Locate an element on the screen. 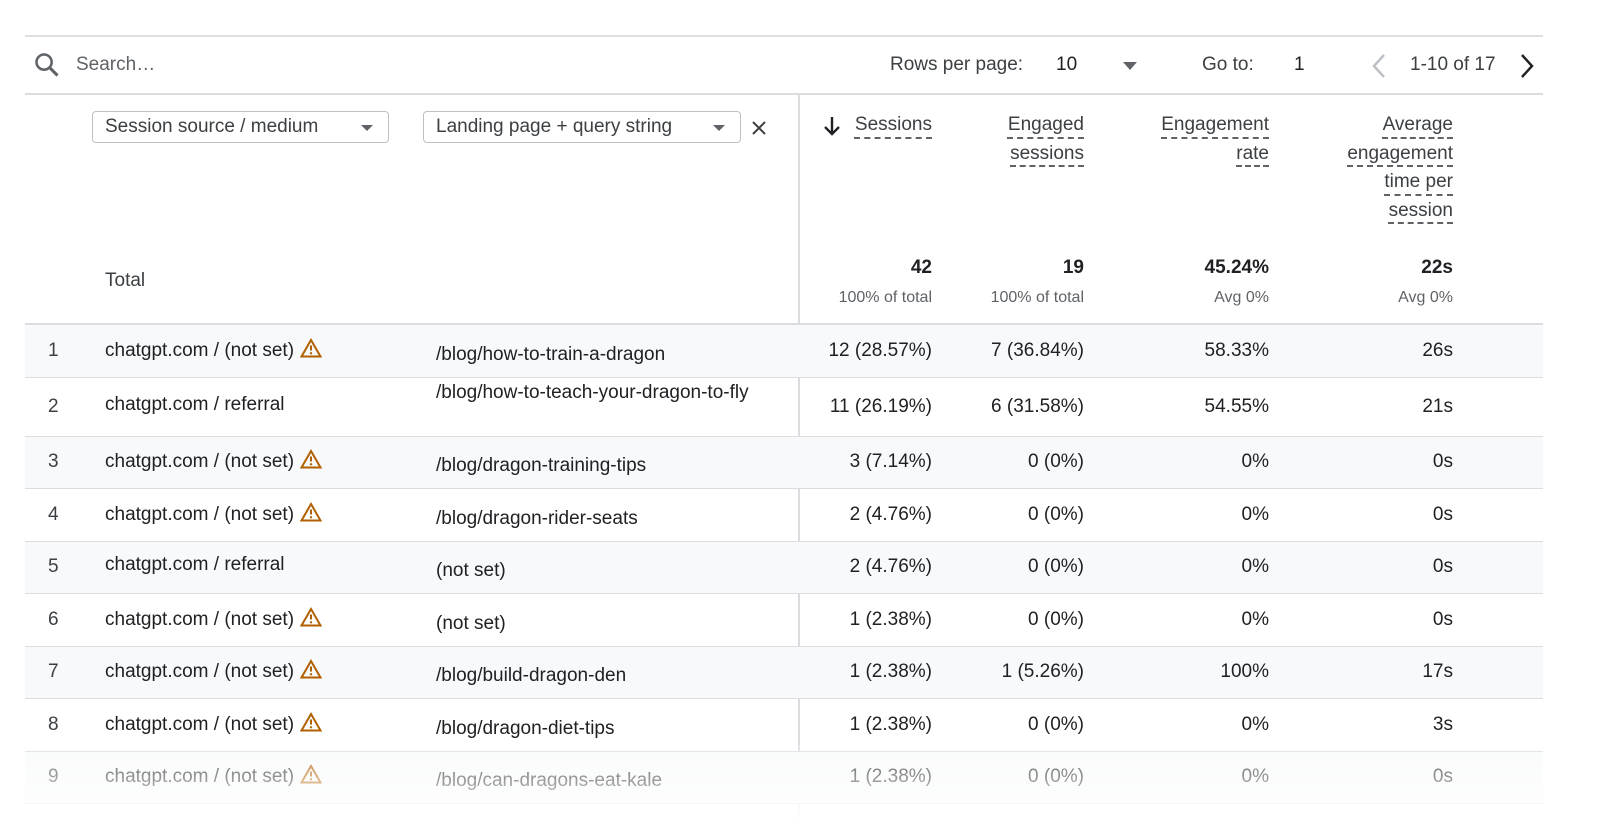 The width and height of the screenshot is (1600, 820). landing-page: /blog/how-to-train-a-dragon is located at coordinates (551, 354).